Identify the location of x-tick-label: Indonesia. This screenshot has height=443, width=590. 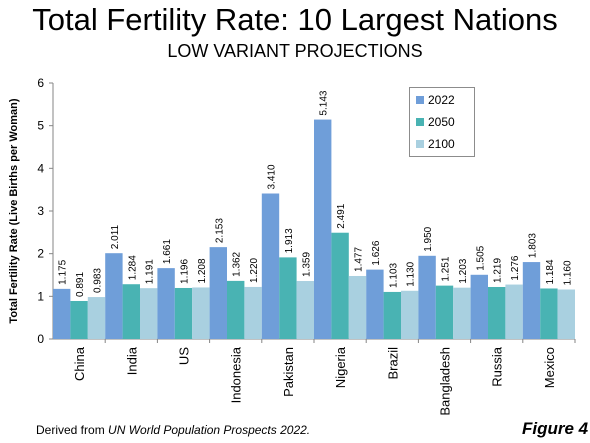
(236, 374).